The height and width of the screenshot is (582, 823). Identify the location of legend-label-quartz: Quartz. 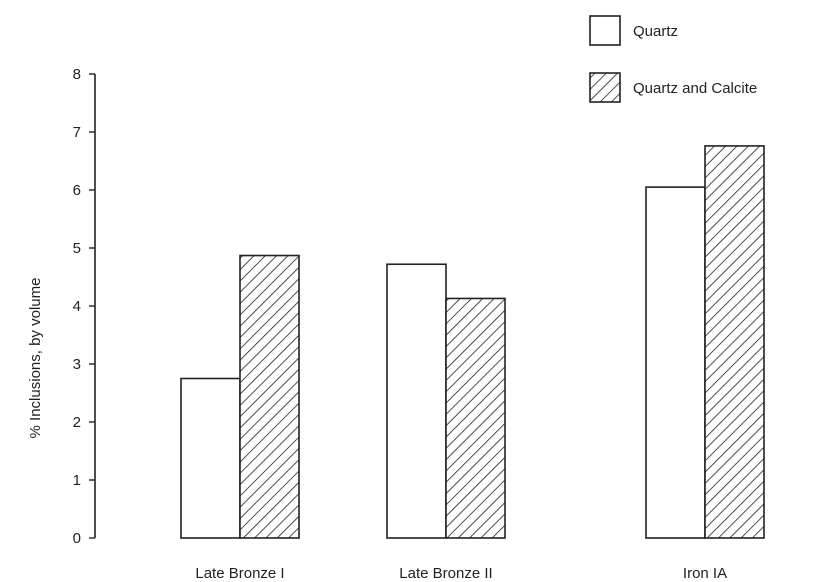
(655, 31).